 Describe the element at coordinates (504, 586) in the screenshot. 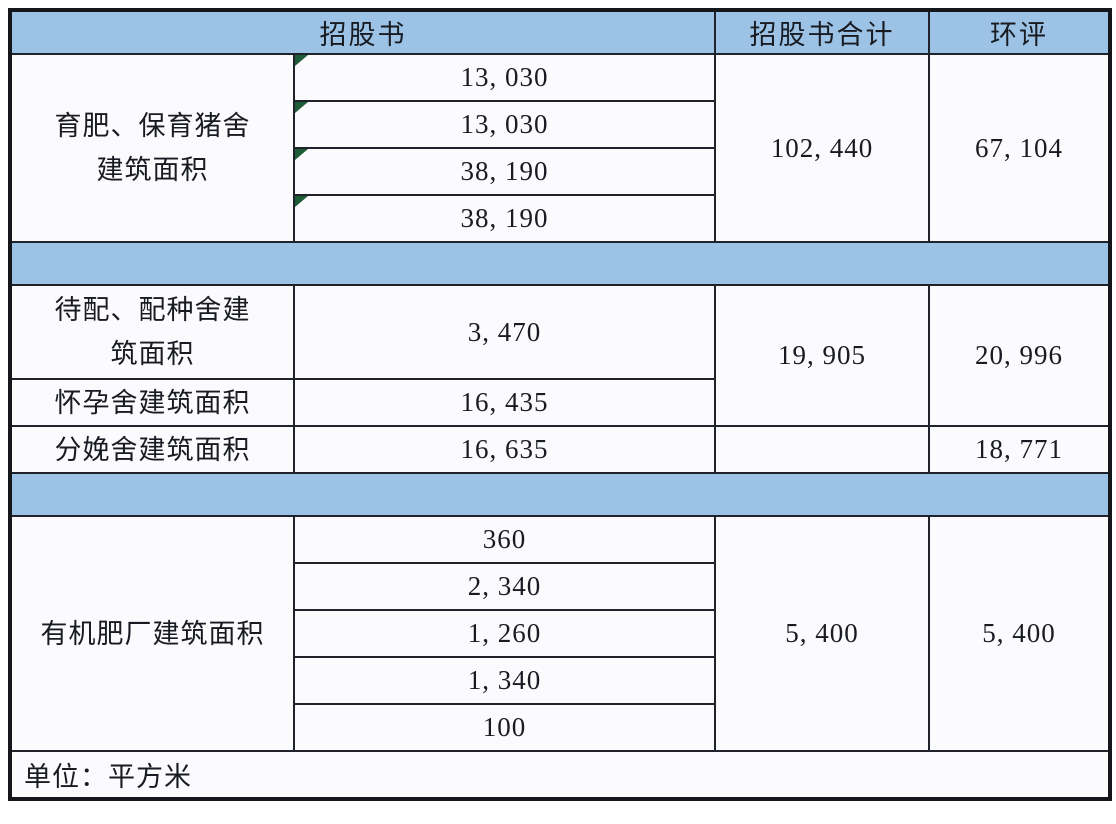

I see `value-cell: 2, 340` at that location.